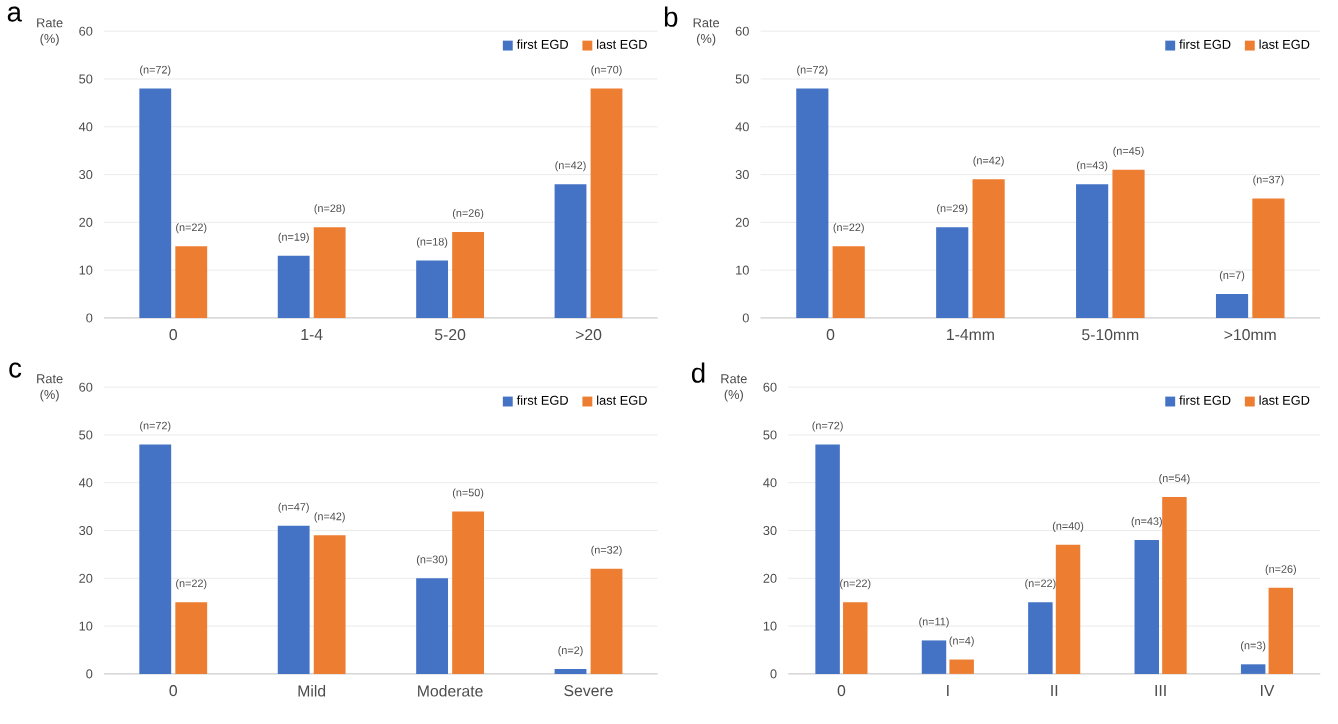 The width and height of the screenshot is (1338, 724). Describe the element at coordinates (698, 373) in the screenshot. I see `chart-title: d` at that location.